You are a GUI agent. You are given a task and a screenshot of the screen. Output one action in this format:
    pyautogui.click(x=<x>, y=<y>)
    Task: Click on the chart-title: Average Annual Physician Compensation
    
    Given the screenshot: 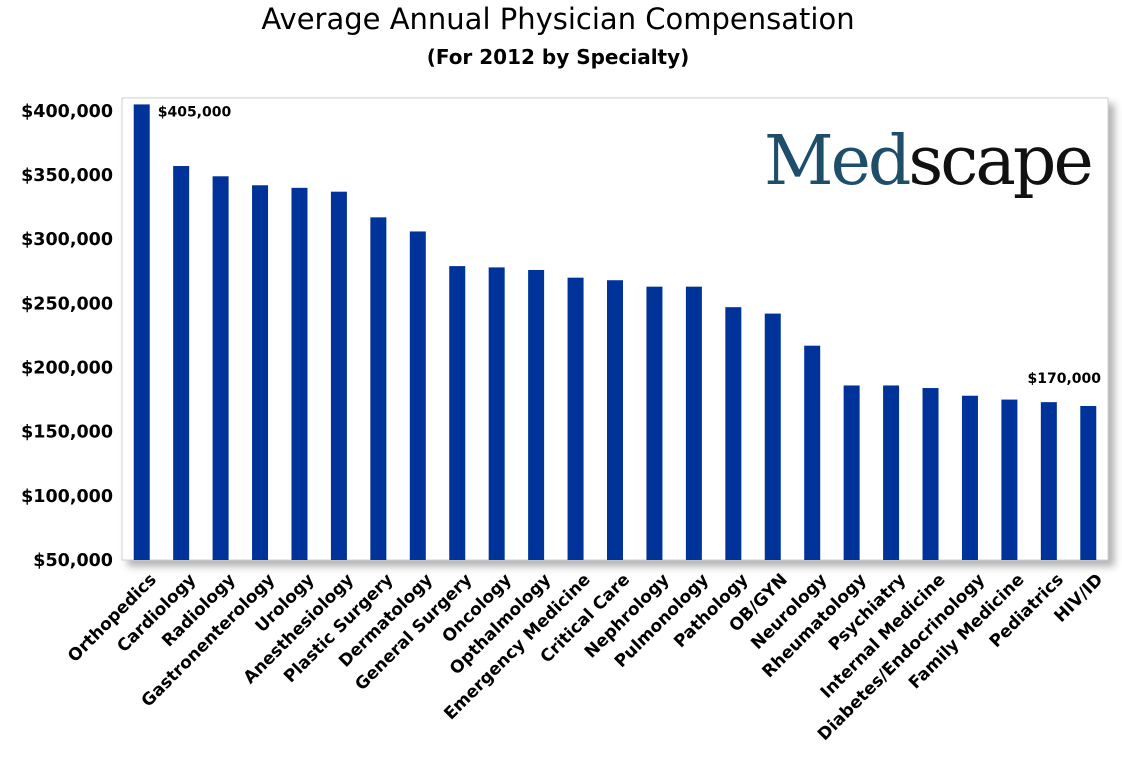 What is the action you would take?
    pyautogui.click(x=558, y=19)
    